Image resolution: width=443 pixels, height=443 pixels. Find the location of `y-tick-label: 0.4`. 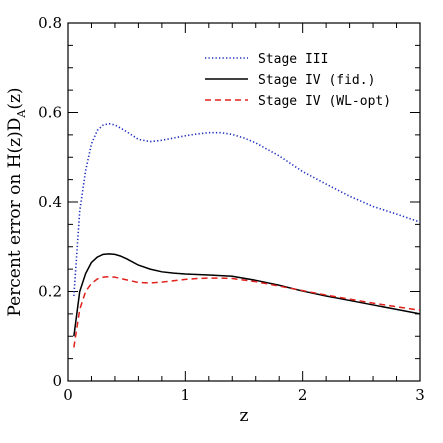

y-tick-label: 0.4 is located at coordinates (50, 202).